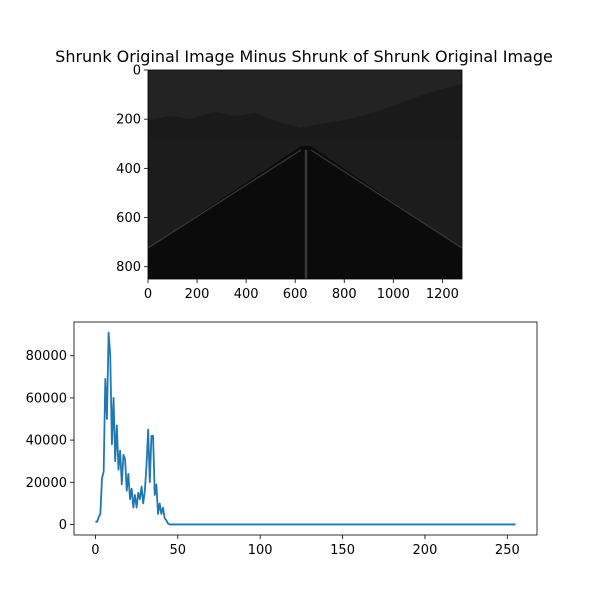 This screenshot has width=595, height=595. Describe the element at coordinates (46, 356) in the screenshot. I see `histogram-y-tick-label: 80000` at that location.